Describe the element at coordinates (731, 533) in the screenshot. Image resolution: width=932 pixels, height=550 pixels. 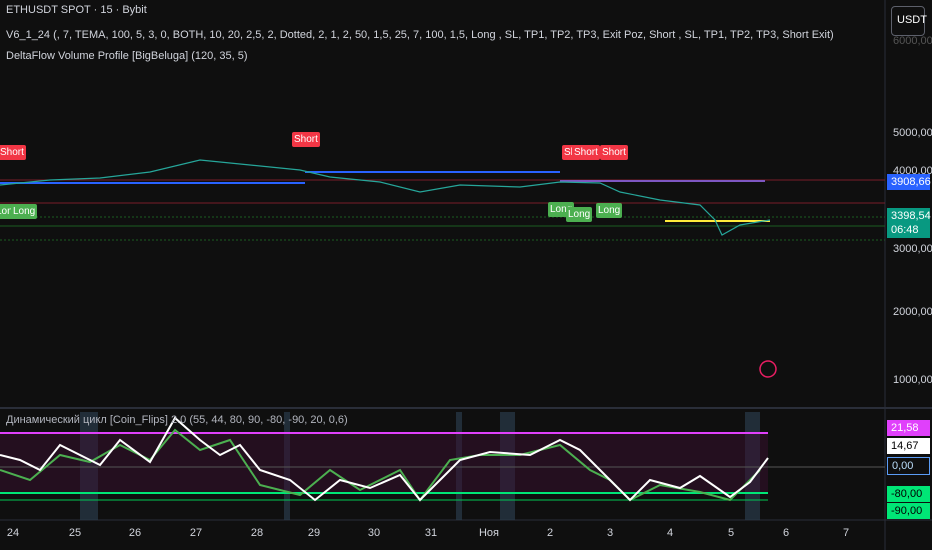
I see `time-axis-label: 5` at that location.